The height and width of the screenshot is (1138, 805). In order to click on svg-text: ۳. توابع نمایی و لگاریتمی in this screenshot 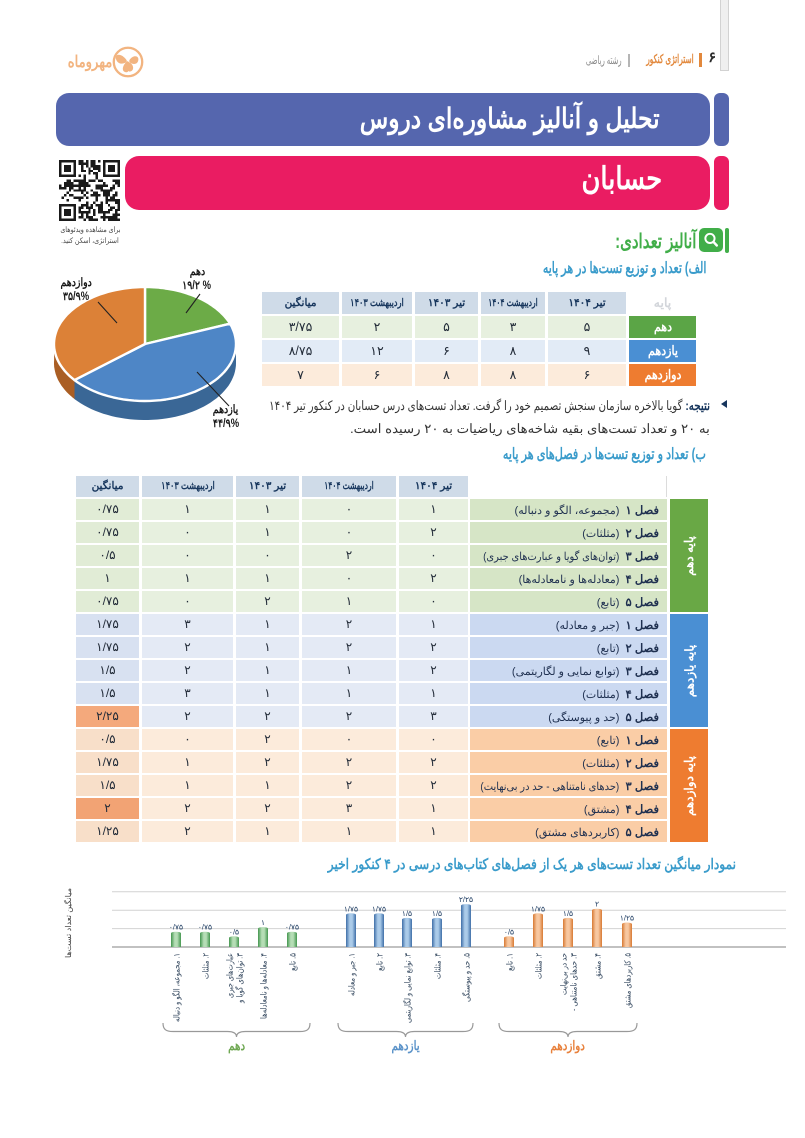, I will do `click(408, 988)`.